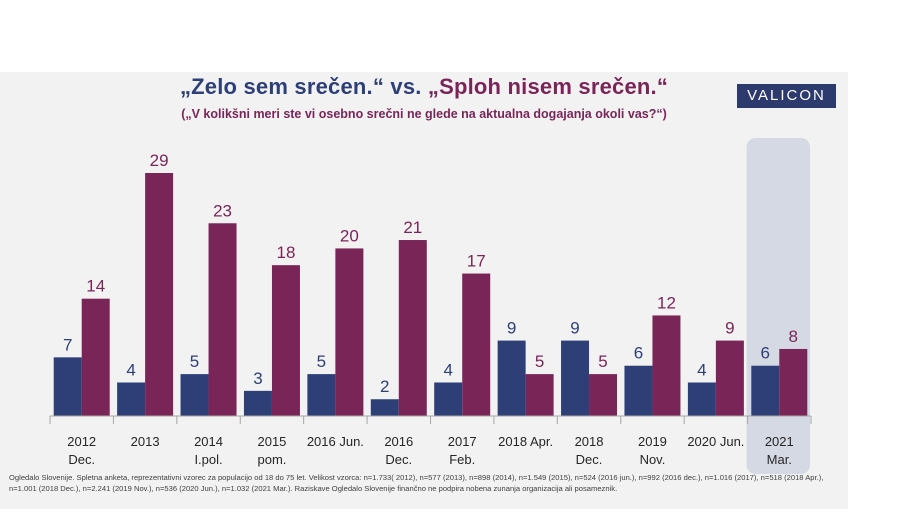 The width and height of the screenshot is (915, 509). What do you see at coordinates (638, 353) in the screenshot?
I see `data-label-series-1-9: 6` at bounding box center [638, 353].